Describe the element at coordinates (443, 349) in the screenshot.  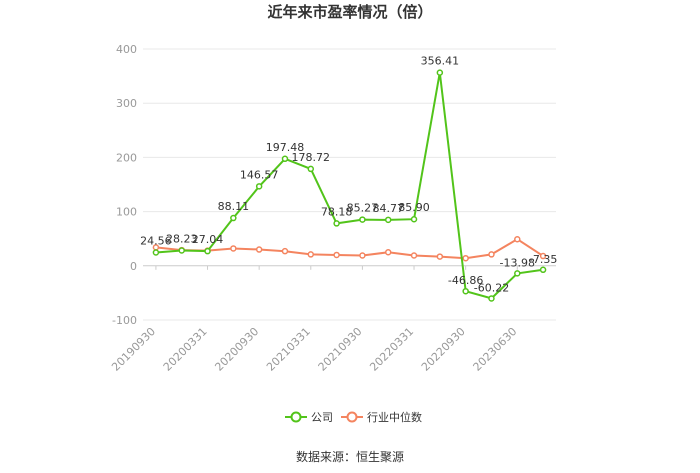
I see `x-tick-label: 20220930` at that location.